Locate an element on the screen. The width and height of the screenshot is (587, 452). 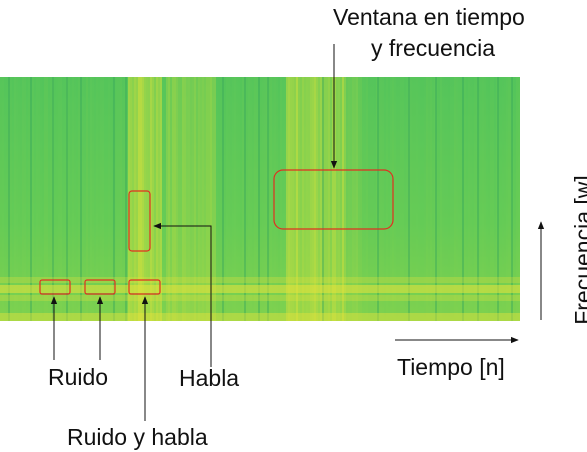
noise-speech-box is located at coordinates (144, 287).